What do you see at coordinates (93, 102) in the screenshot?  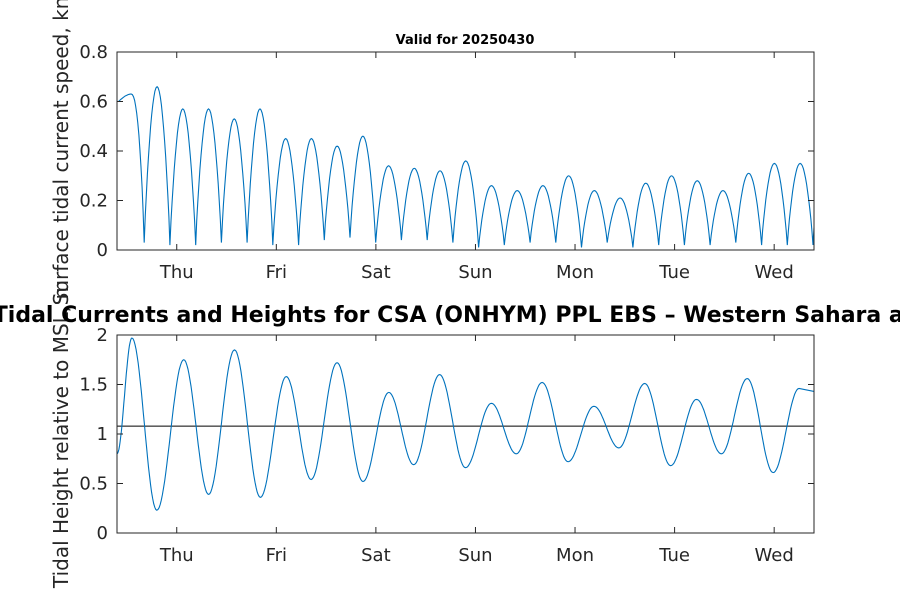 I see `y-tick-label: 0.6` at bounding box center [93, 102].